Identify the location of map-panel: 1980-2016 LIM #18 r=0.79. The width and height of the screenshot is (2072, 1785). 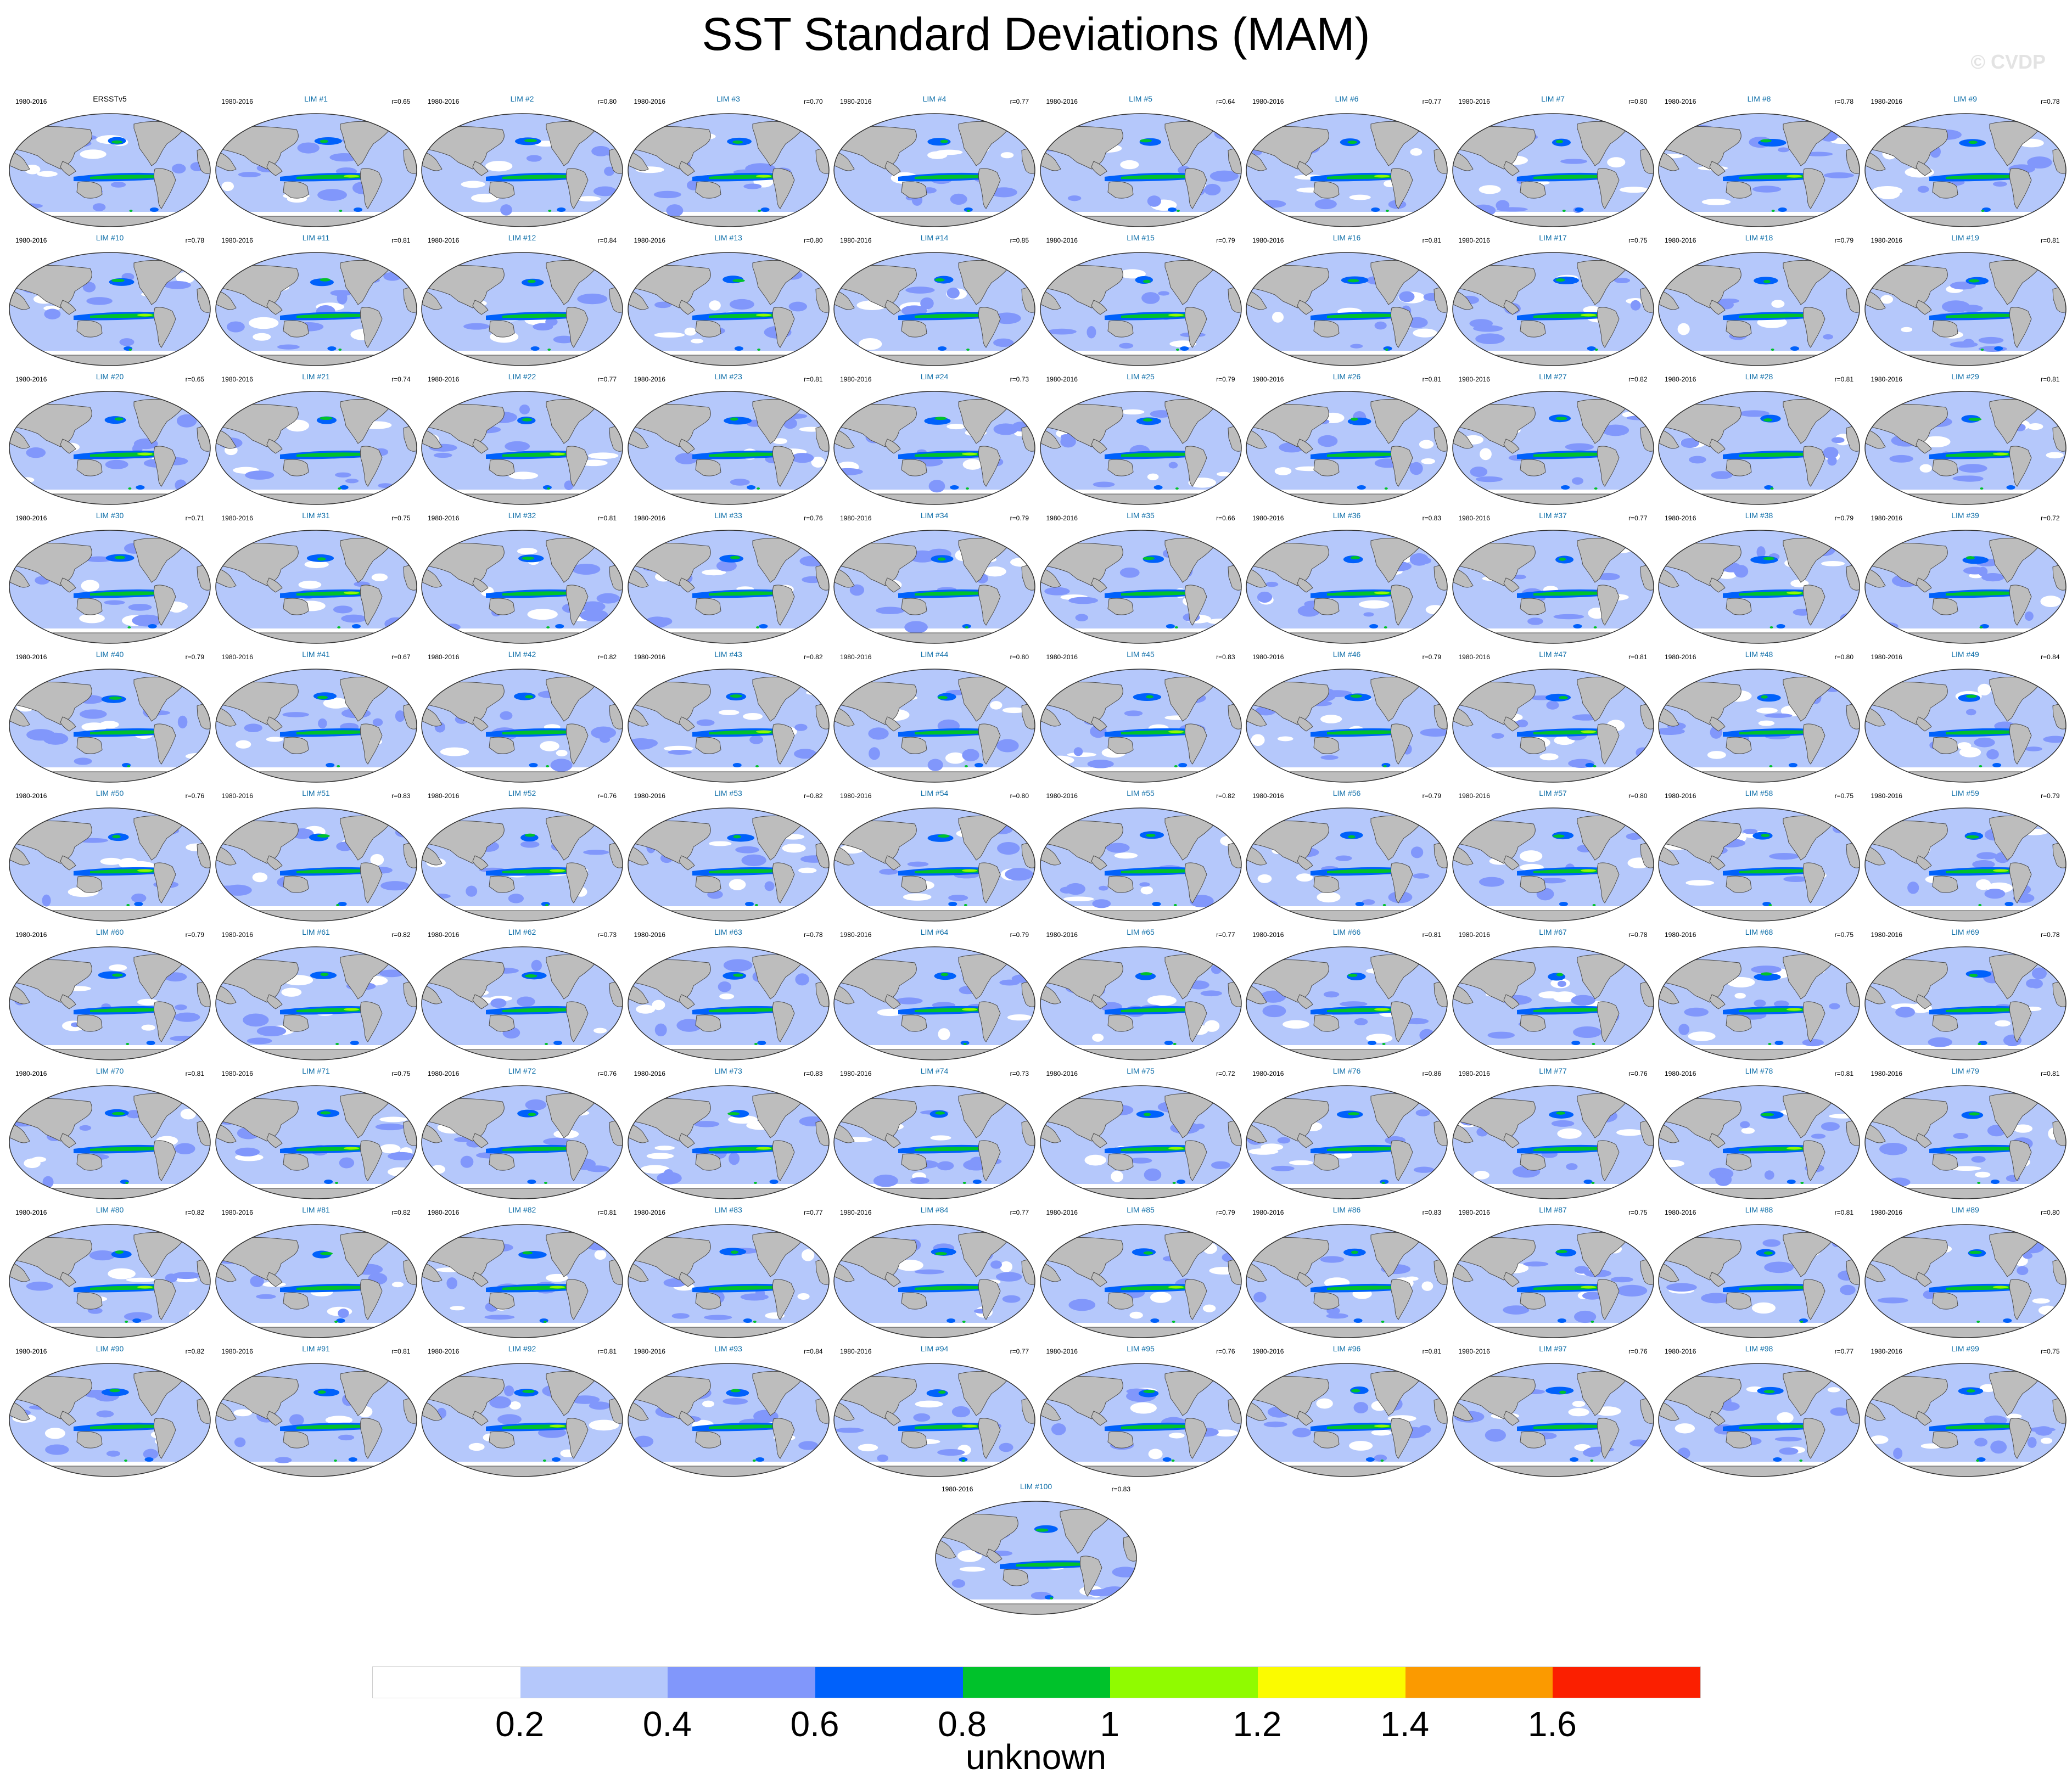
(1759, 299).